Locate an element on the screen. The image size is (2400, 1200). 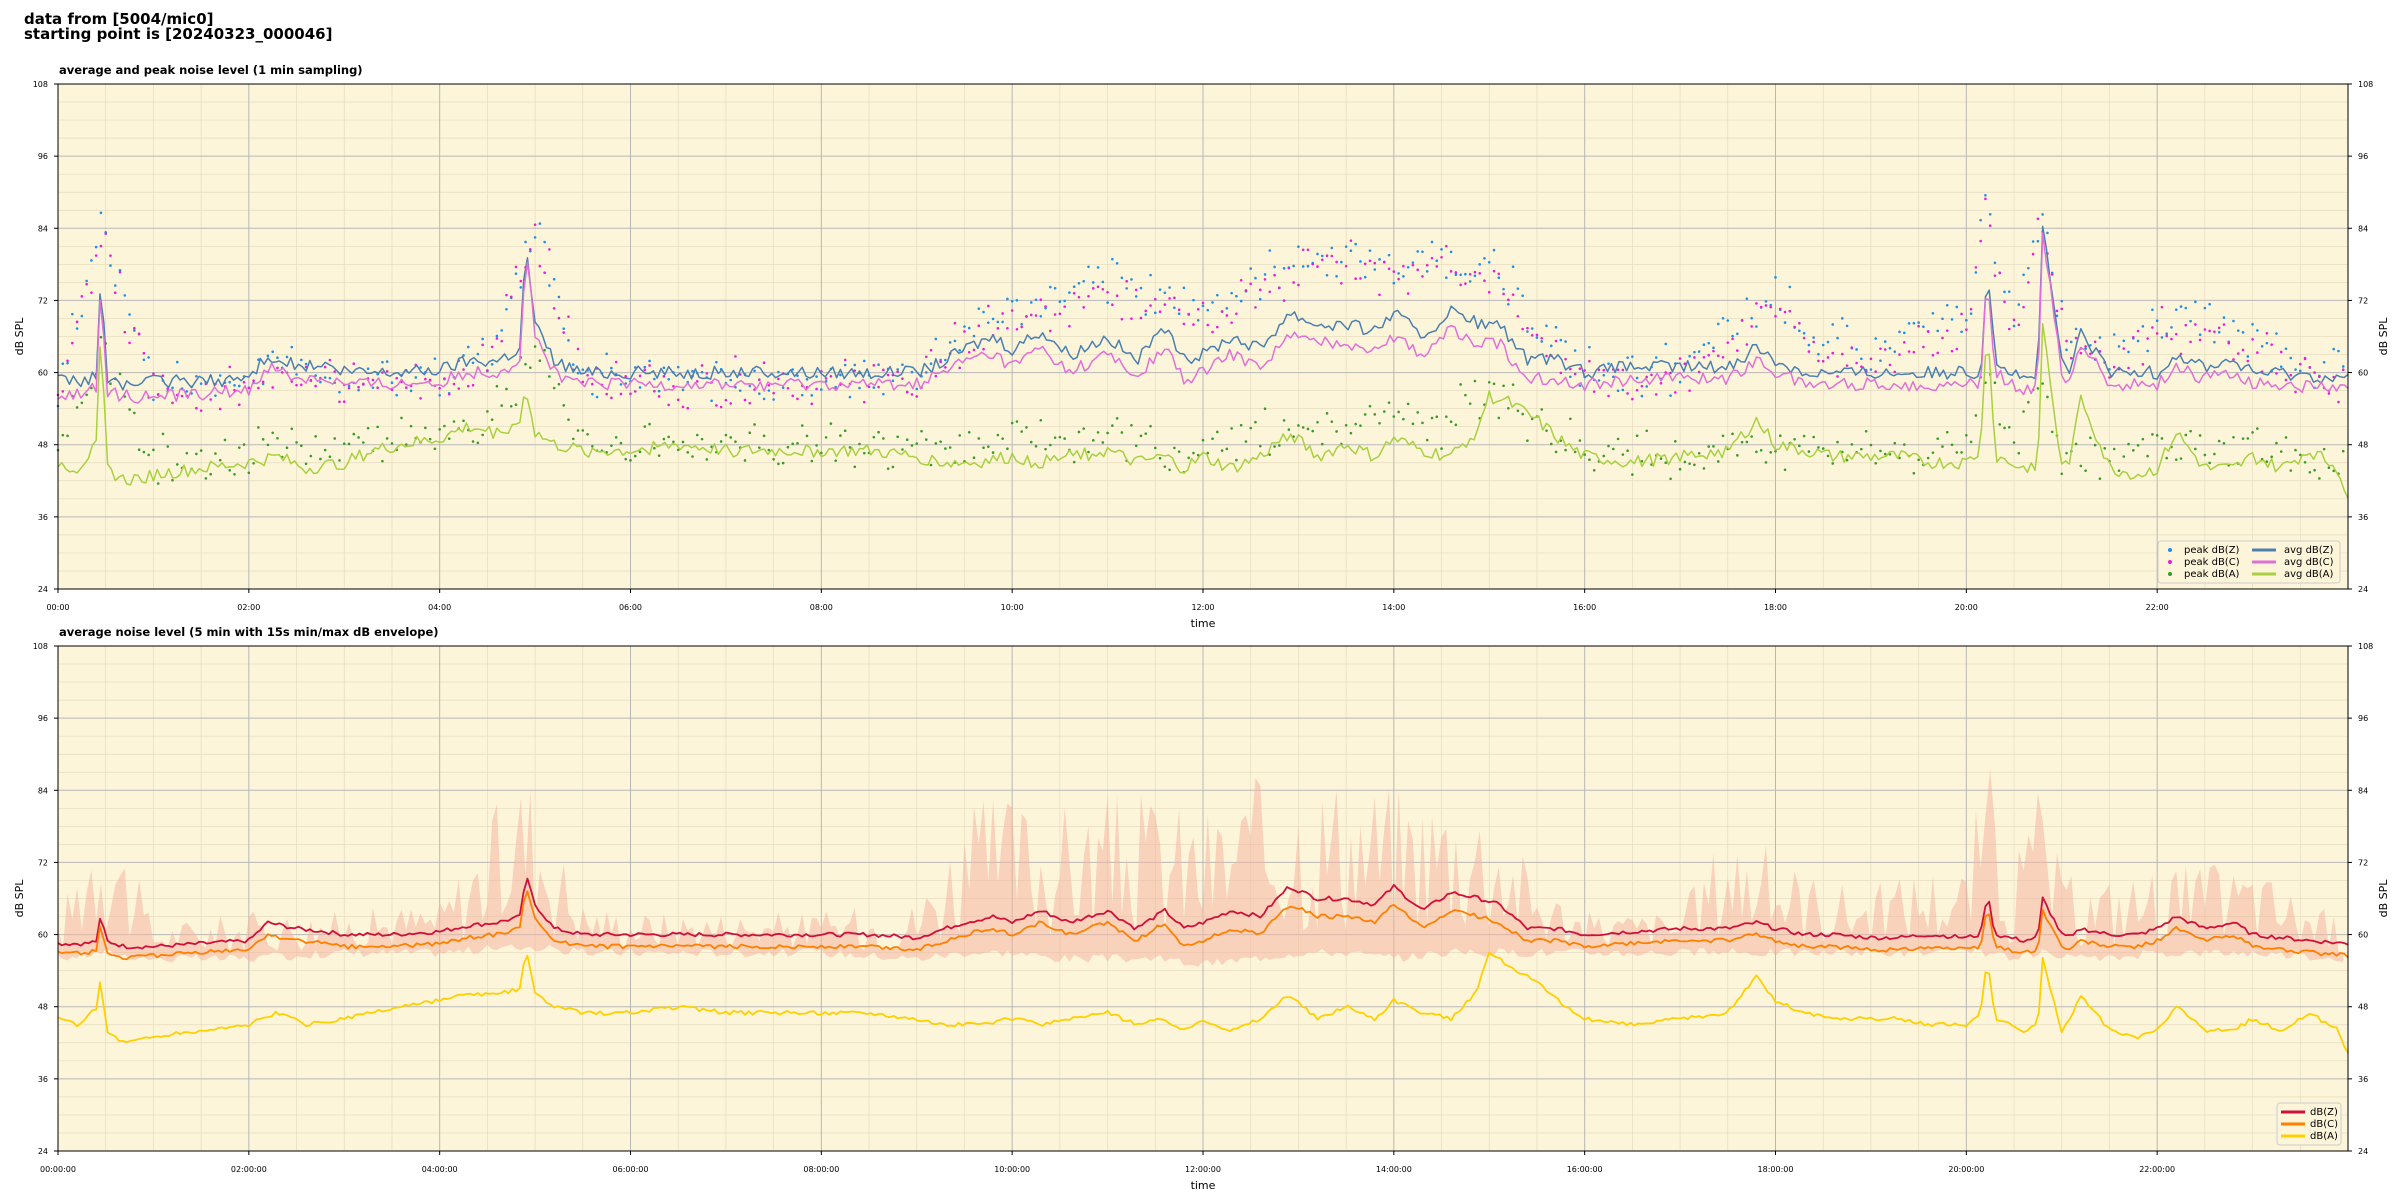
y-tick-label-right: 24 is located at coordinates (2363, 1151).